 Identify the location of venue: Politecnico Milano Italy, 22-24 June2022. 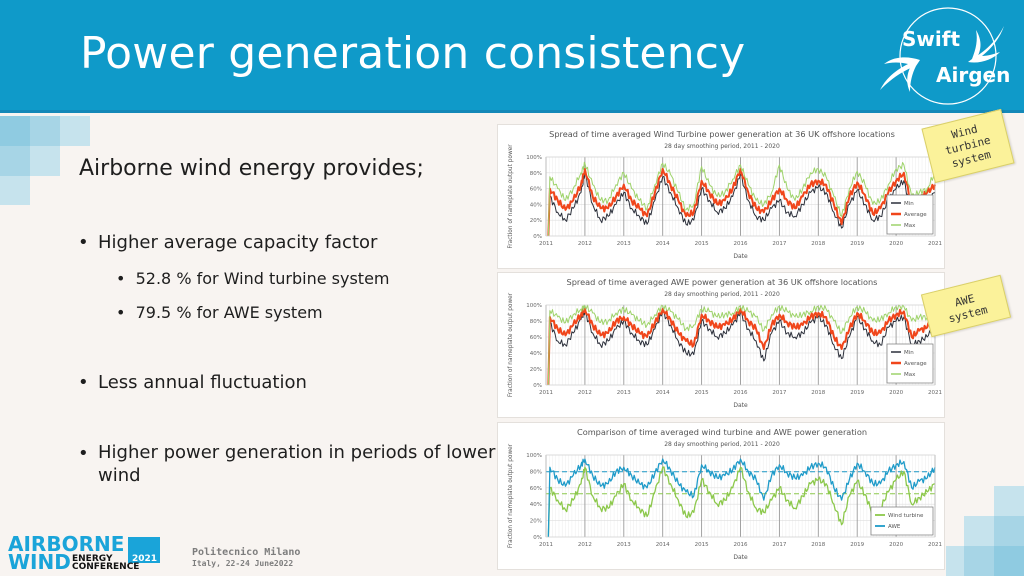
(246, 557).